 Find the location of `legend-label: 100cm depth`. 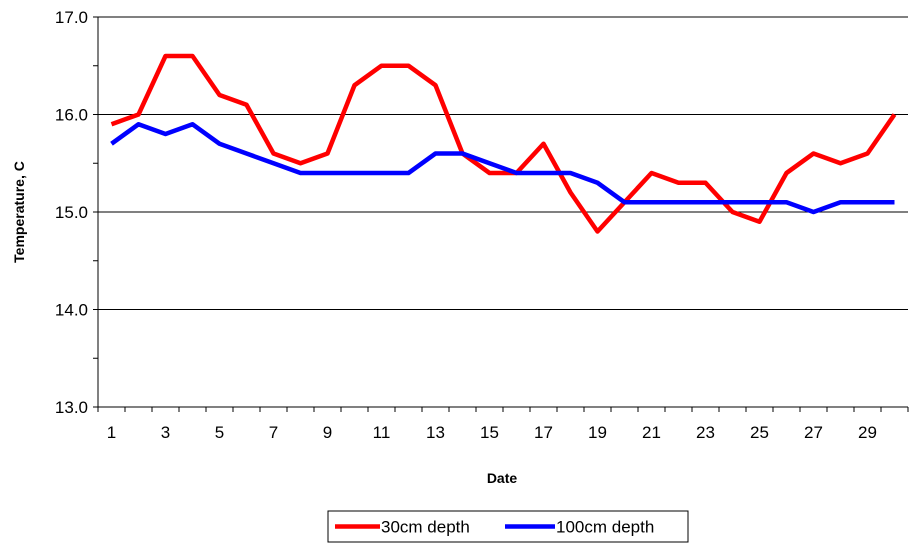

legend-label: 100cm depth is located at coordinates (605, 527).